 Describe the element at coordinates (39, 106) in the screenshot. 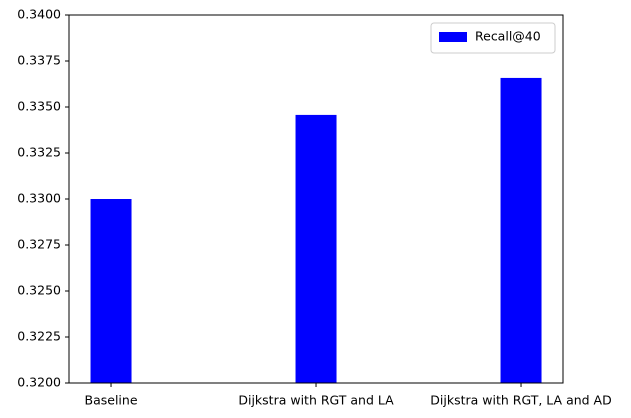

I see `y-tick-label: 0.3350` at that location.